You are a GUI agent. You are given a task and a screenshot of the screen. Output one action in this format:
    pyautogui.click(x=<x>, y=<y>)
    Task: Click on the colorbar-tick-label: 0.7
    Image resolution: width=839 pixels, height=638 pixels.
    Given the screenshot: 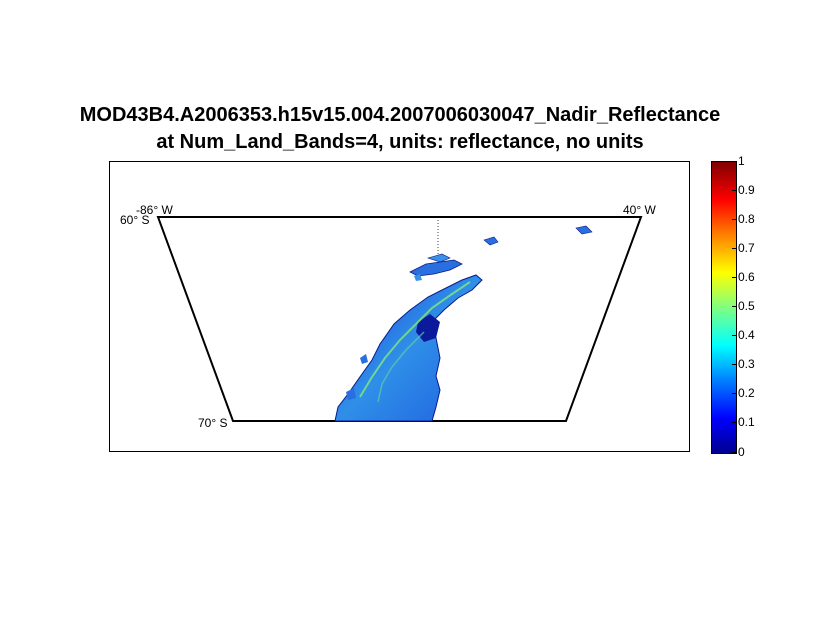 What is the action you would take?
    pyautogui.click(x=746, y=248)
    